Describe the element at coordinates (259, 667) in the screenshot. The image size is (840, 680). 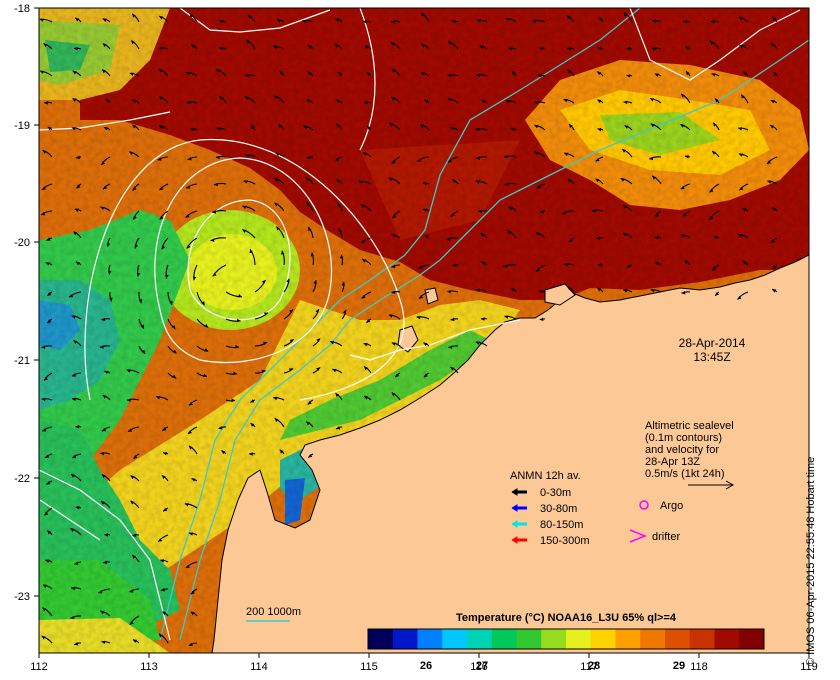
I see `x-tick-label: 114` at that location.